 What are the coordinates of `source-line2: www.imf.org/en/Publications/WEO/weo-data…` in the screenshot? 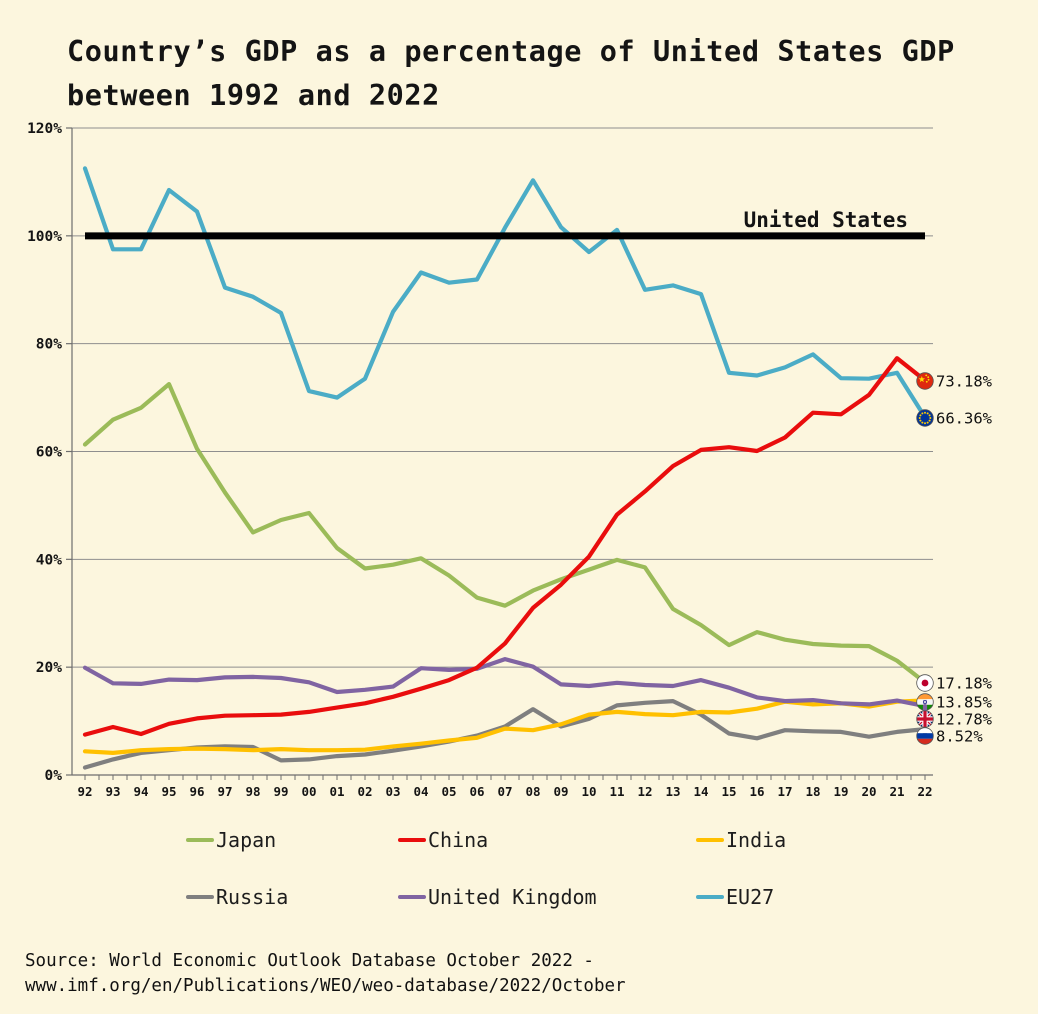 It's located at (325, 986).